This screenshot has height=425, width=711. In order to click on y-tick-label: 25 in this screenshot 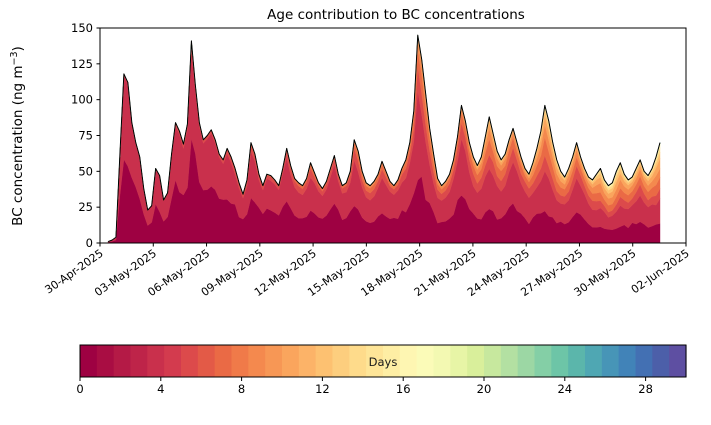, I will do `click(85, 207)`.